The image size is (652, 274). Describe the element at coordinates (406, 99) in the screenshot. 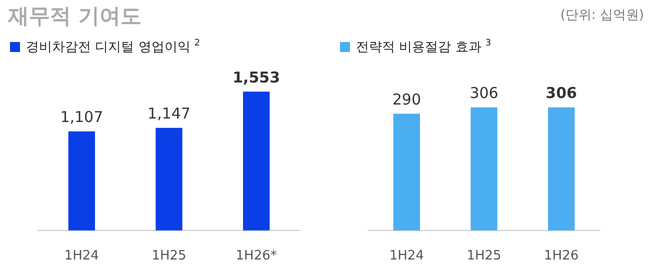

I see `data-label: 290` at that location.